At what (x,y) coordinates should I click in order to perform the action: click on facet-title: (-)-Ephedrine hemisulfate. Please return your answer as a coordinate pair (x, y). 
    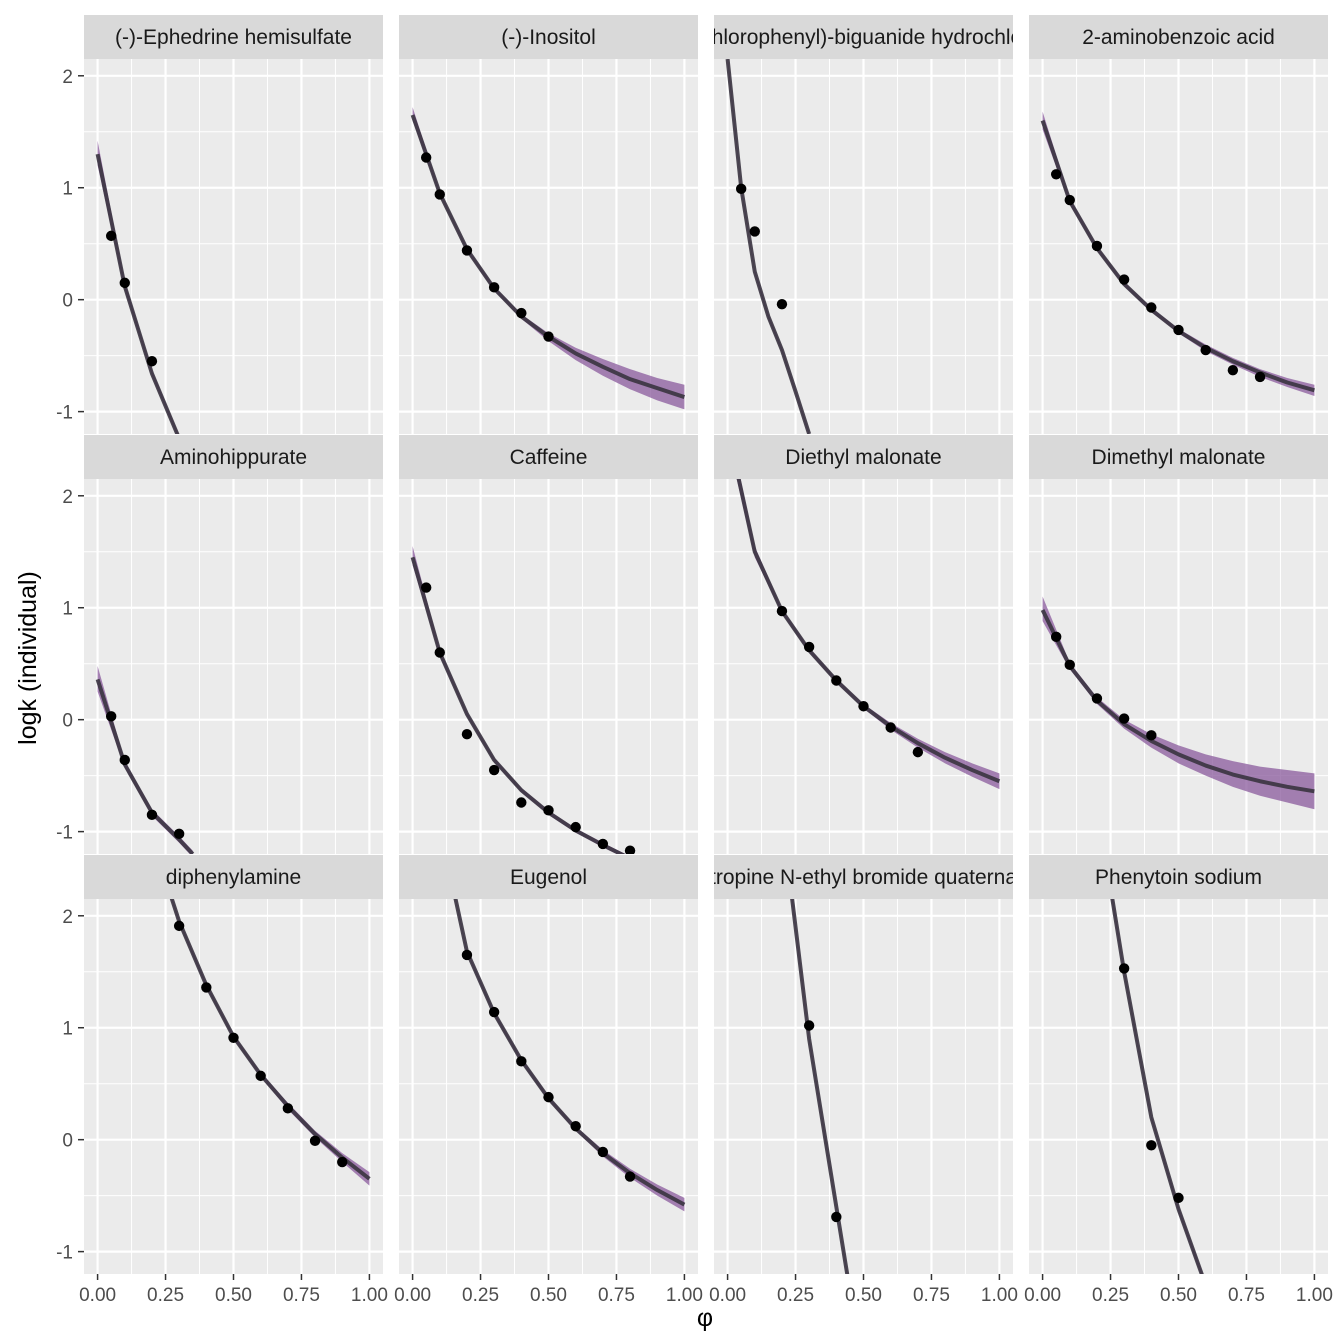
    Looking at the image, I should click on (233, 37).